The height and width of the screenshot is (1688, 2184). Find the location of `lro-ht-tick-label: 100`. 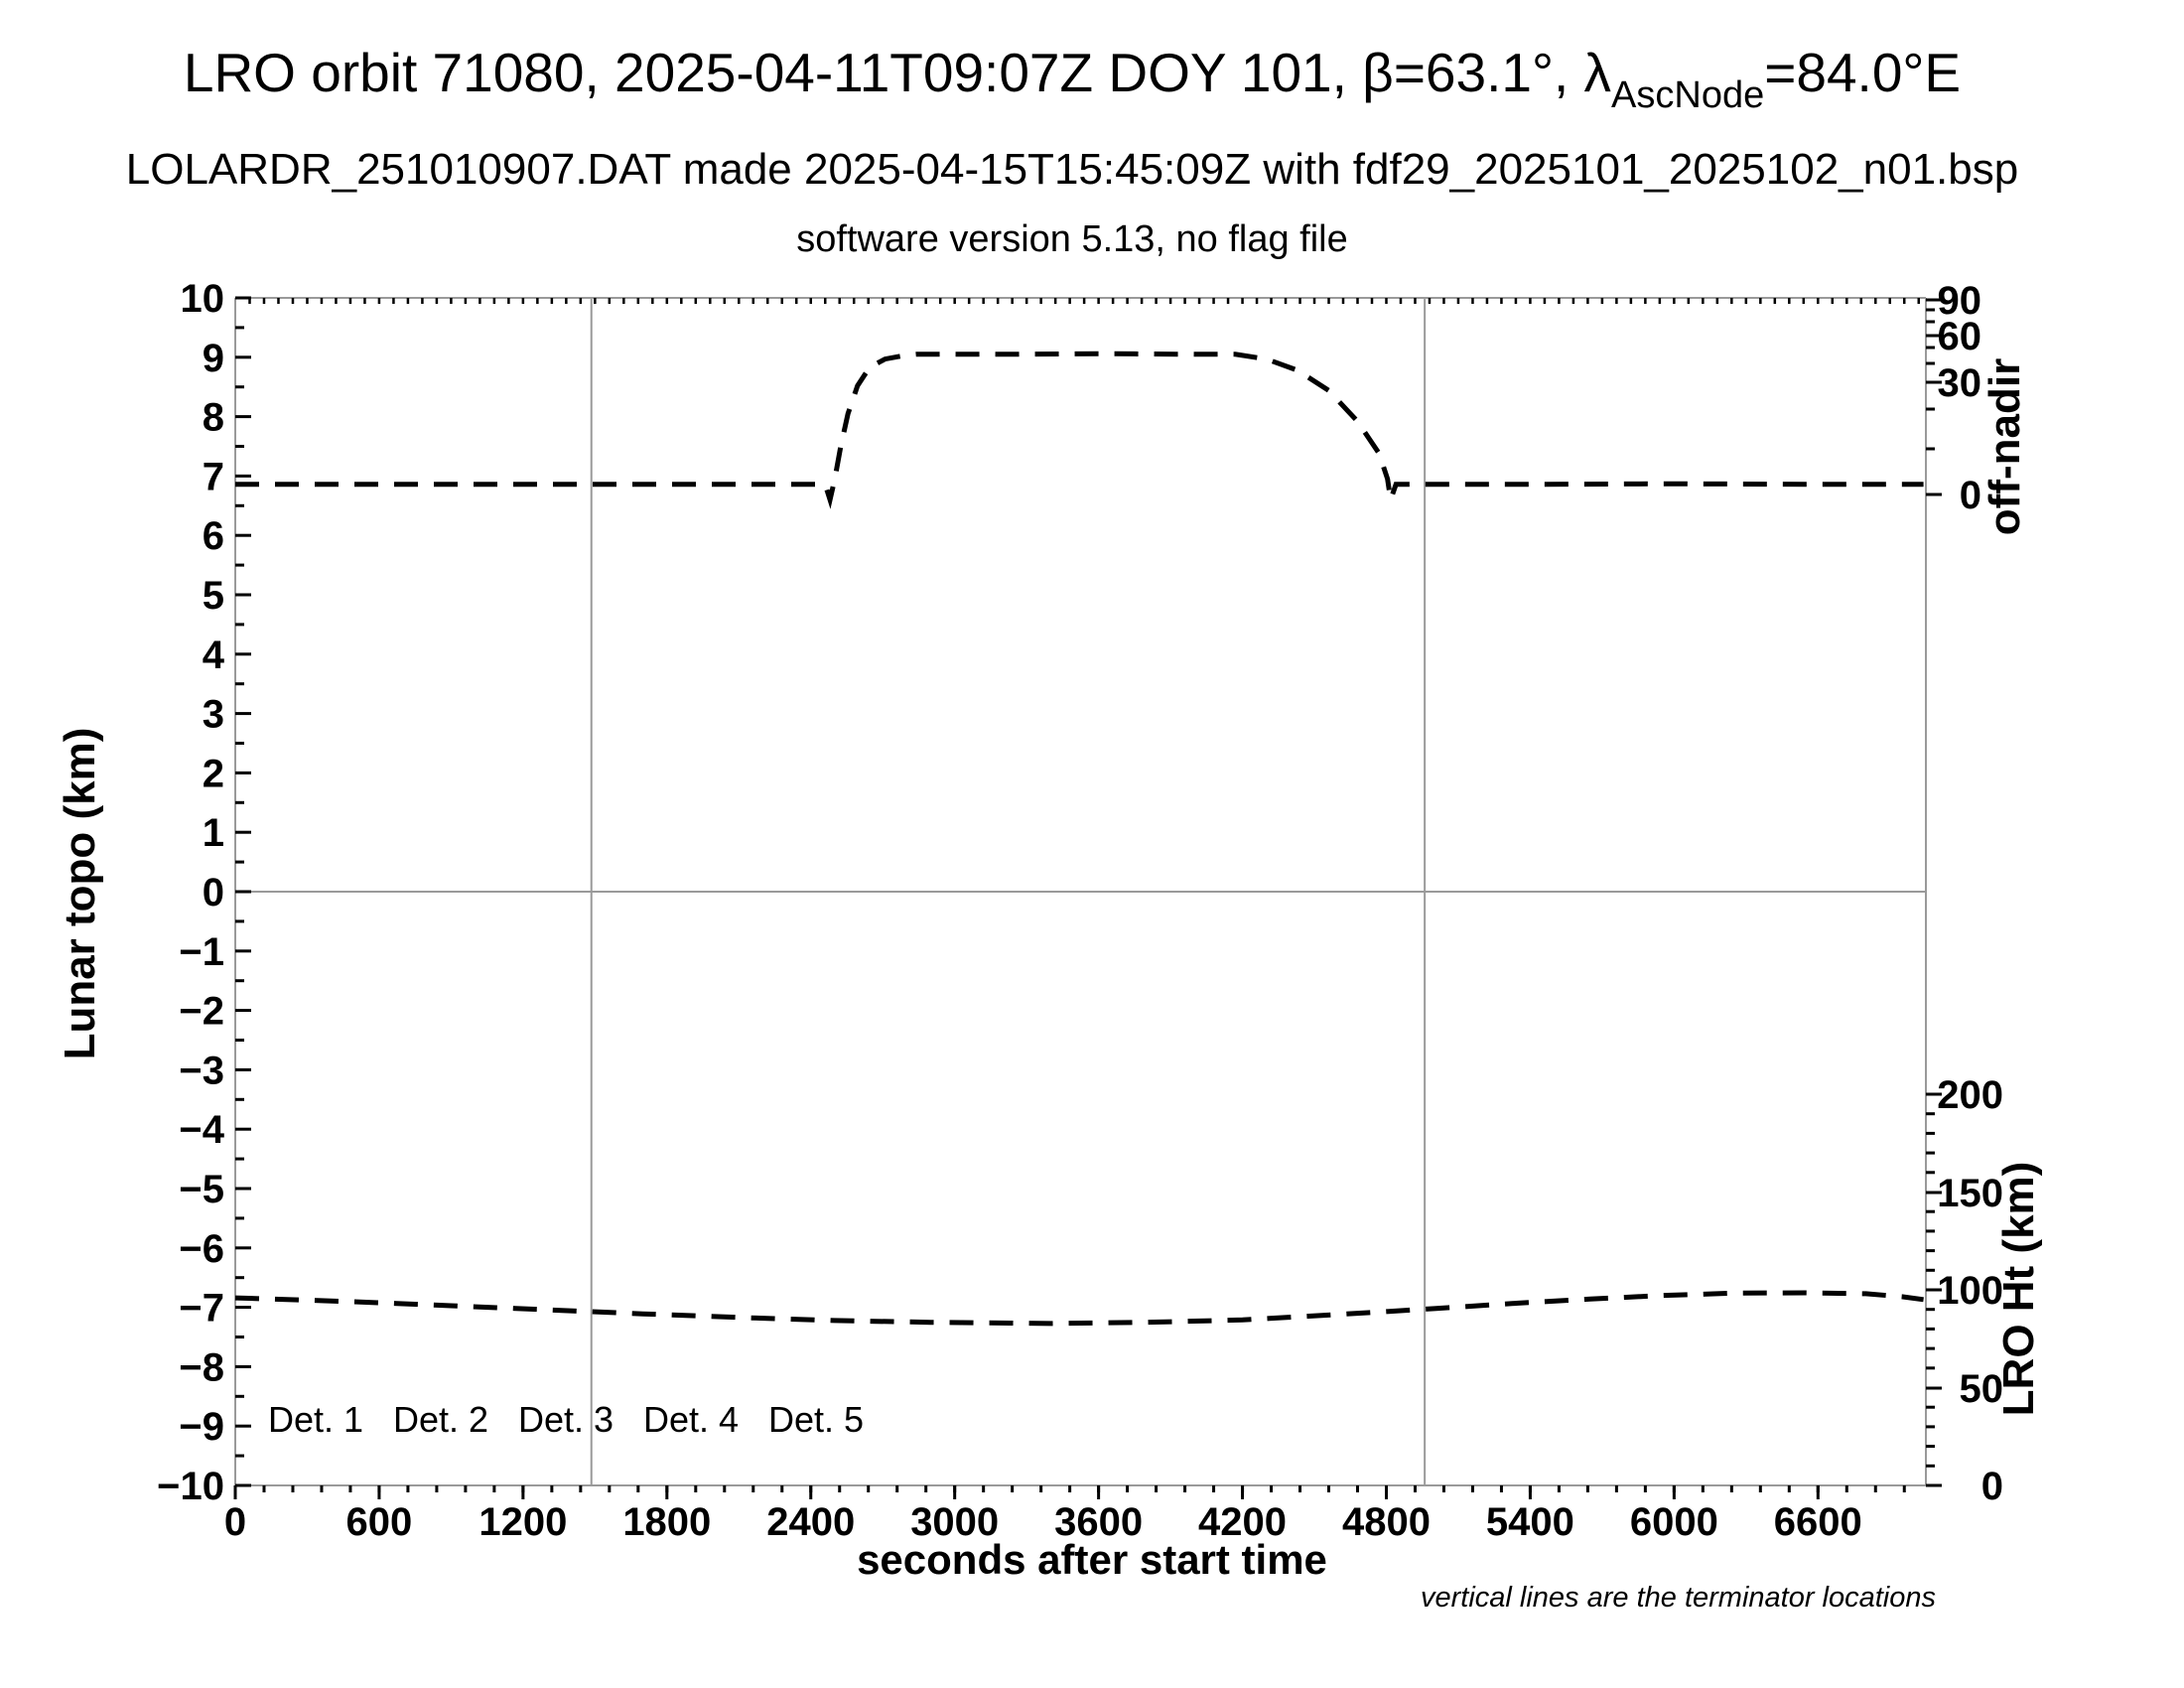

lro-ht-tick-label: 100 is located at coordinates (1970, 1291).